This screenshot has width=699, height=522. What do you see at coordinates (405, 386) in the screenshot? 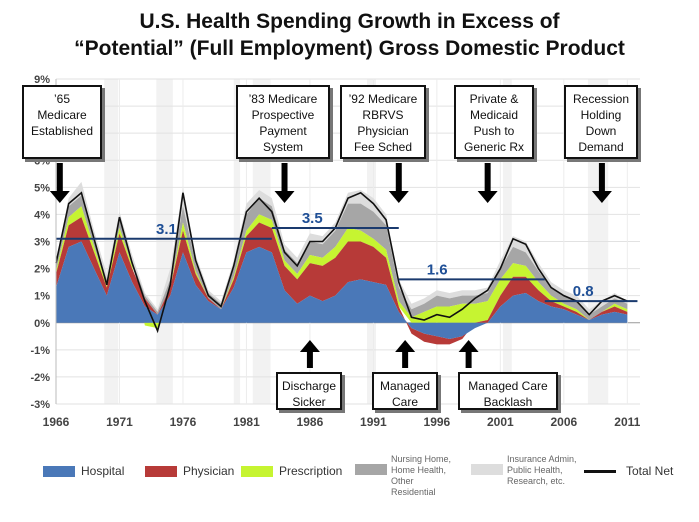
I see `callout-bottom-1-line: Managed` at bounding box center [405, 386].